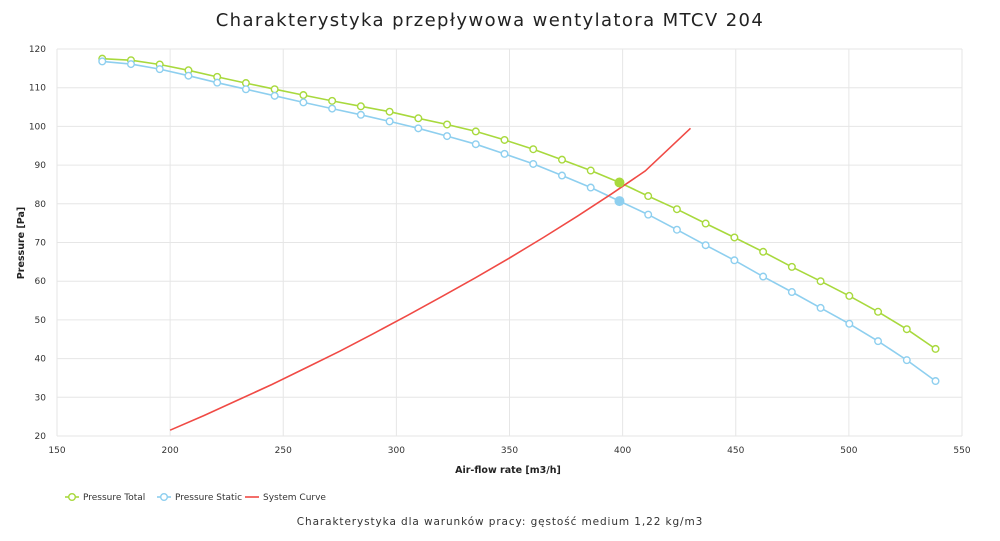 Image resolution: width=1000 pixels, height=541 pixels. Describe the element at coordinates (41, 398) in the screenshot. I see `y-tick-label: 30` at that location.